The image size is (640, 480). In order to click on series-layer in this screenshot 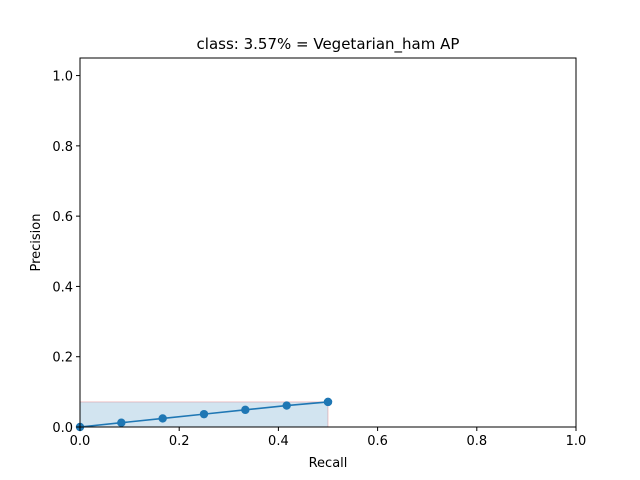, I will do `click(204, 414)`.